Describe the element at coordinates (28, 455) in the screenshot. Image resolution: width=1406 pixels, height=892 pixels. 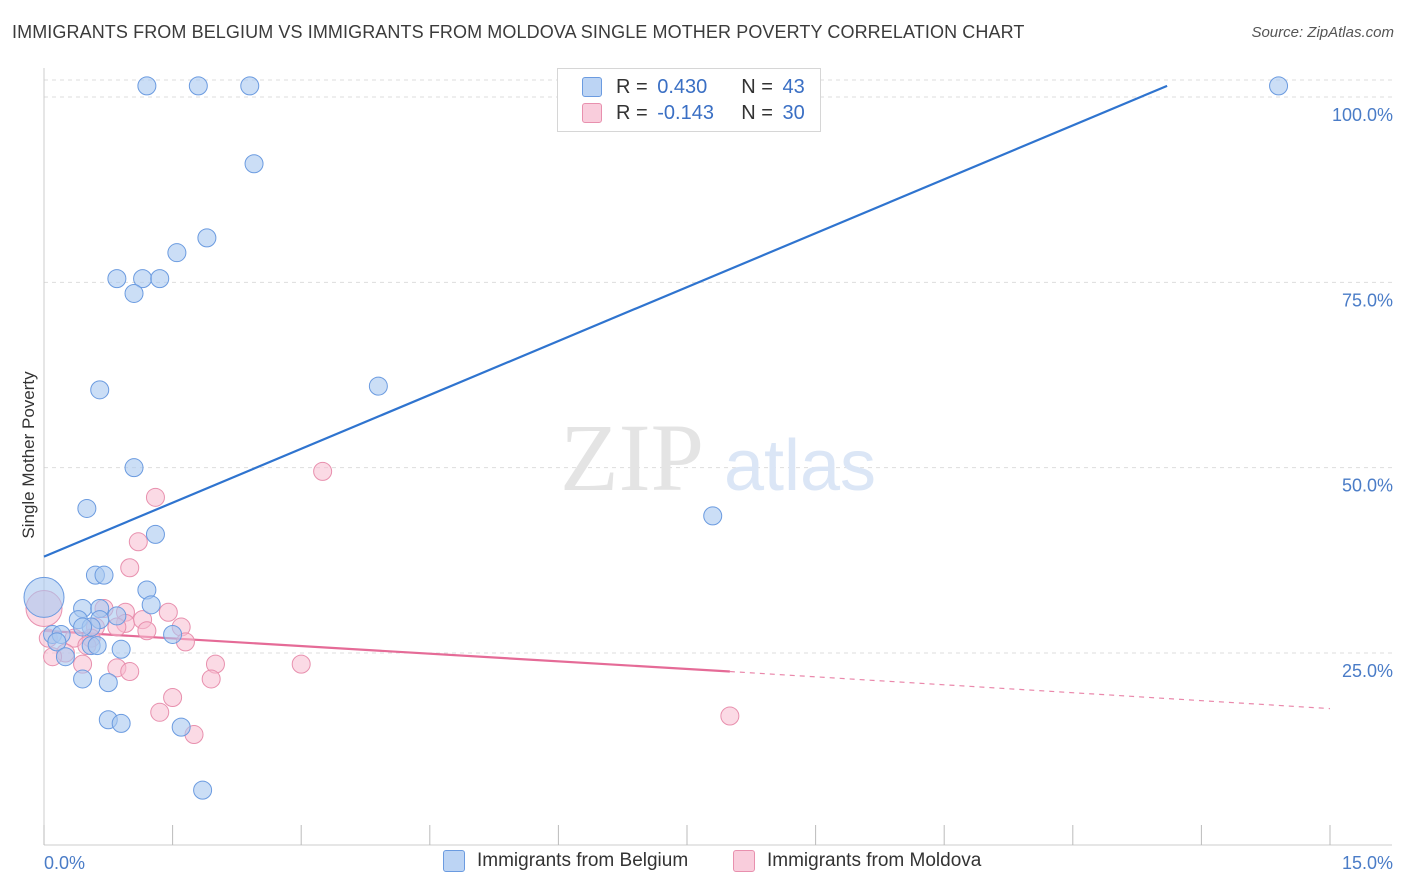
I see `y-axis-label: Single Mother Poverty` at that location.